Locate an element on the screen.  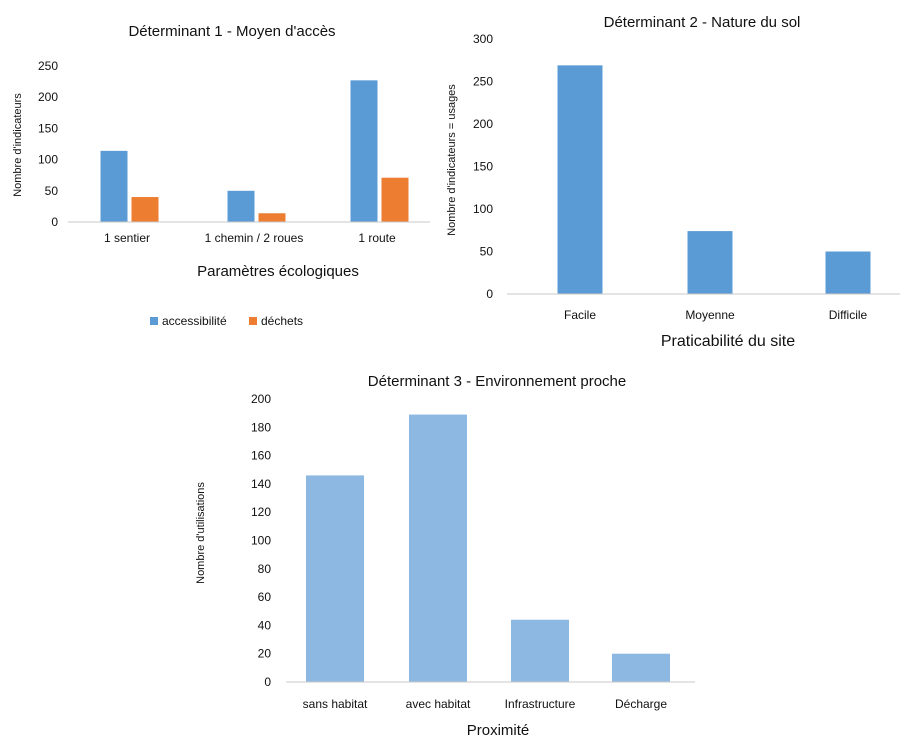
chart-2-x-tick-label-difficile: Difficile is located at coordinates (848, 315).